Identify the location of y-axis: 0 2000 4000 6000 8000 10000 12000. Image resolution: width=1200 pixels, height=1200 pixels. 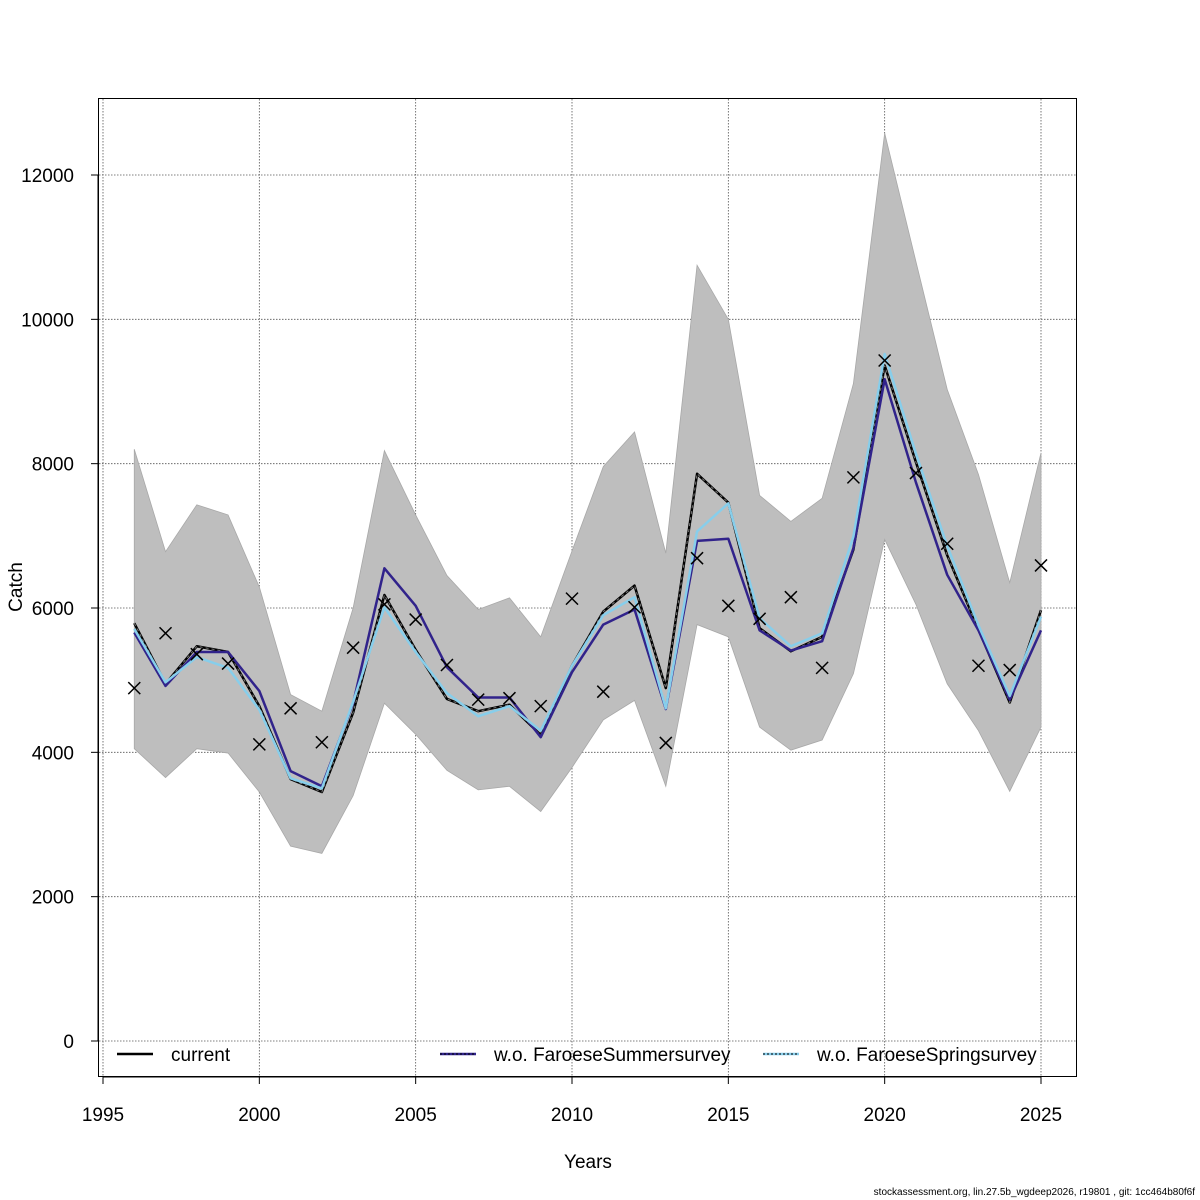
(60, 609).